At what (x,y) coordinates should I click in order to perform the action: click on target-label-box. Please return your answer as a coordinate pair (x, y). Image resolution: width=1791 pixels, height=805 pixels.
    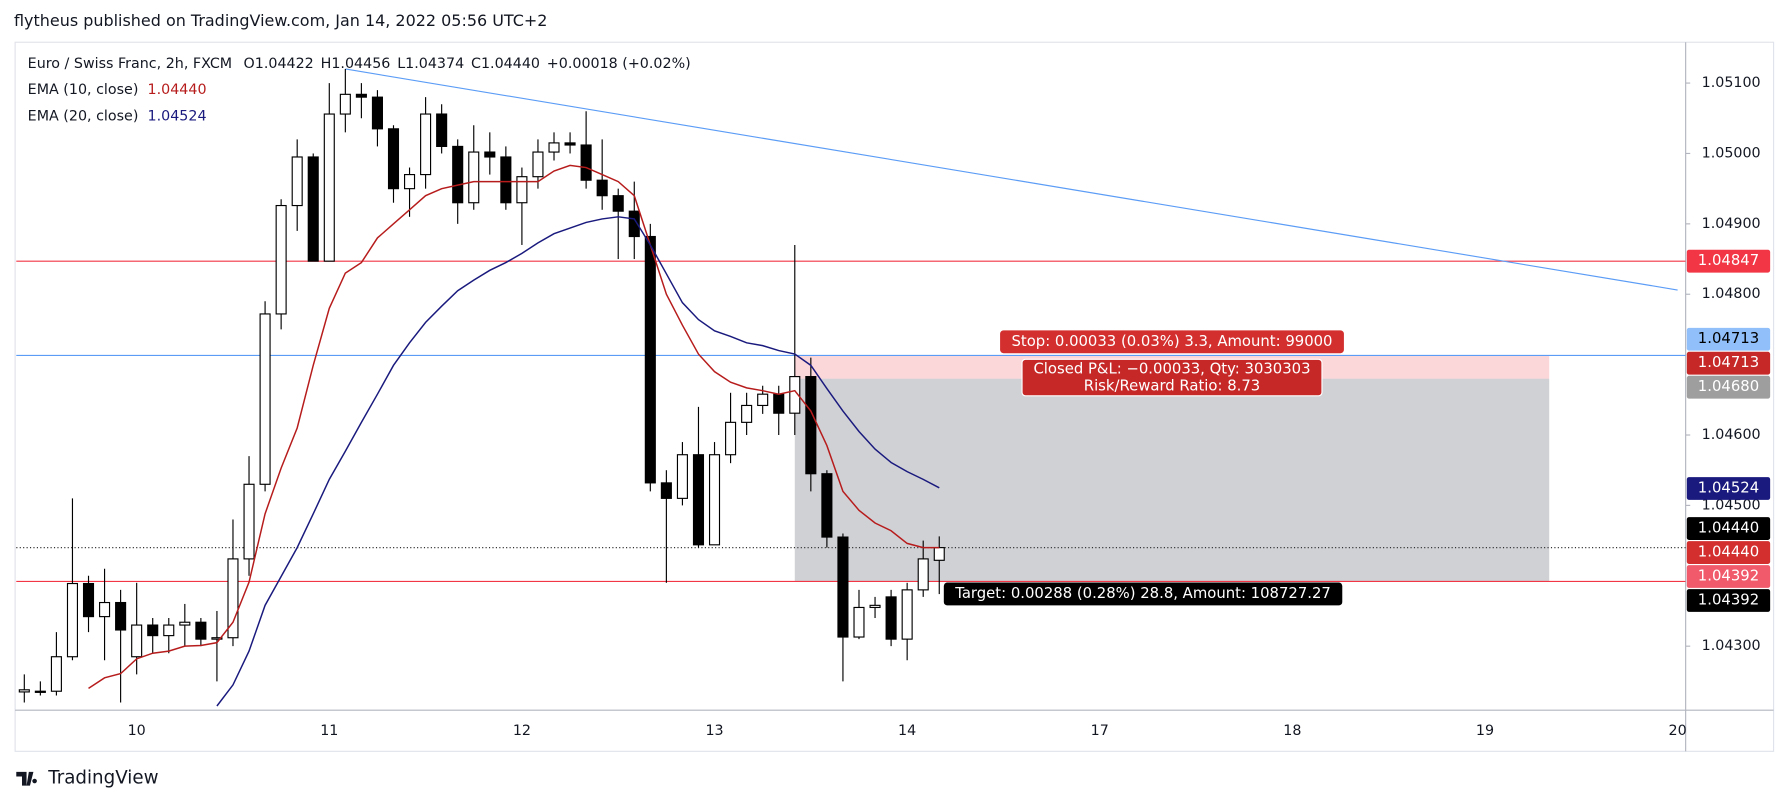
    Looking at the image, I should click on (1143, 594).